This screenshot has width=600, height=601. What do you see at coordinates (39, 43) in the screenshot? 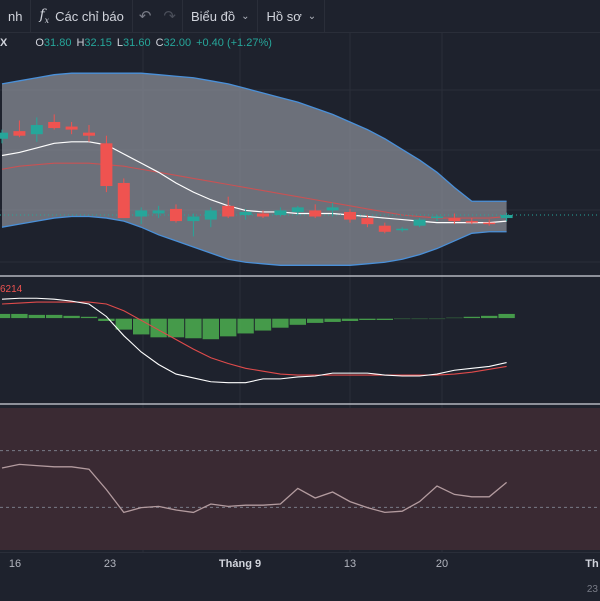
I see `open-label: O` at bounding box center [39, 43].